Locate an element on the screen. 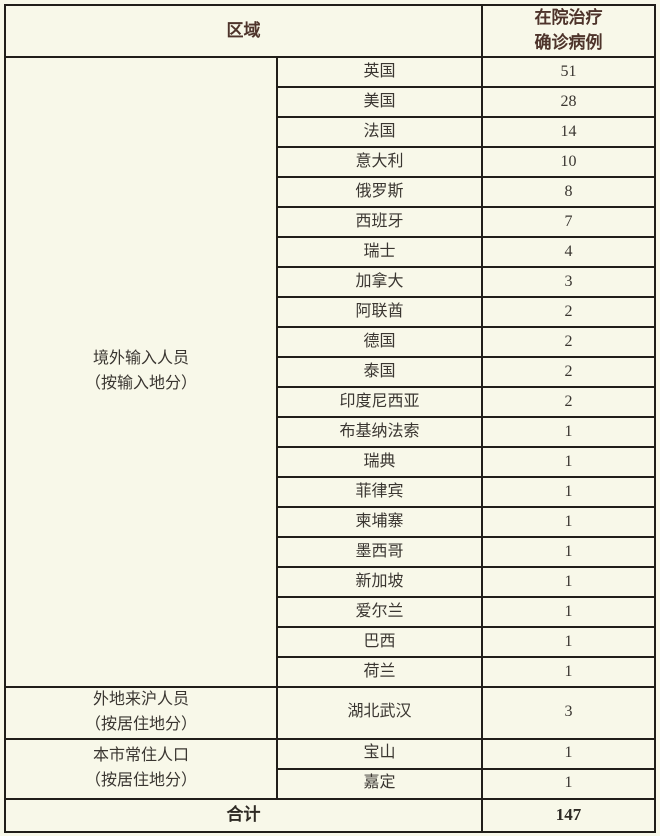 The image size is (660, 836). table-row: 法国 14 is located at coordinates (330, 132).